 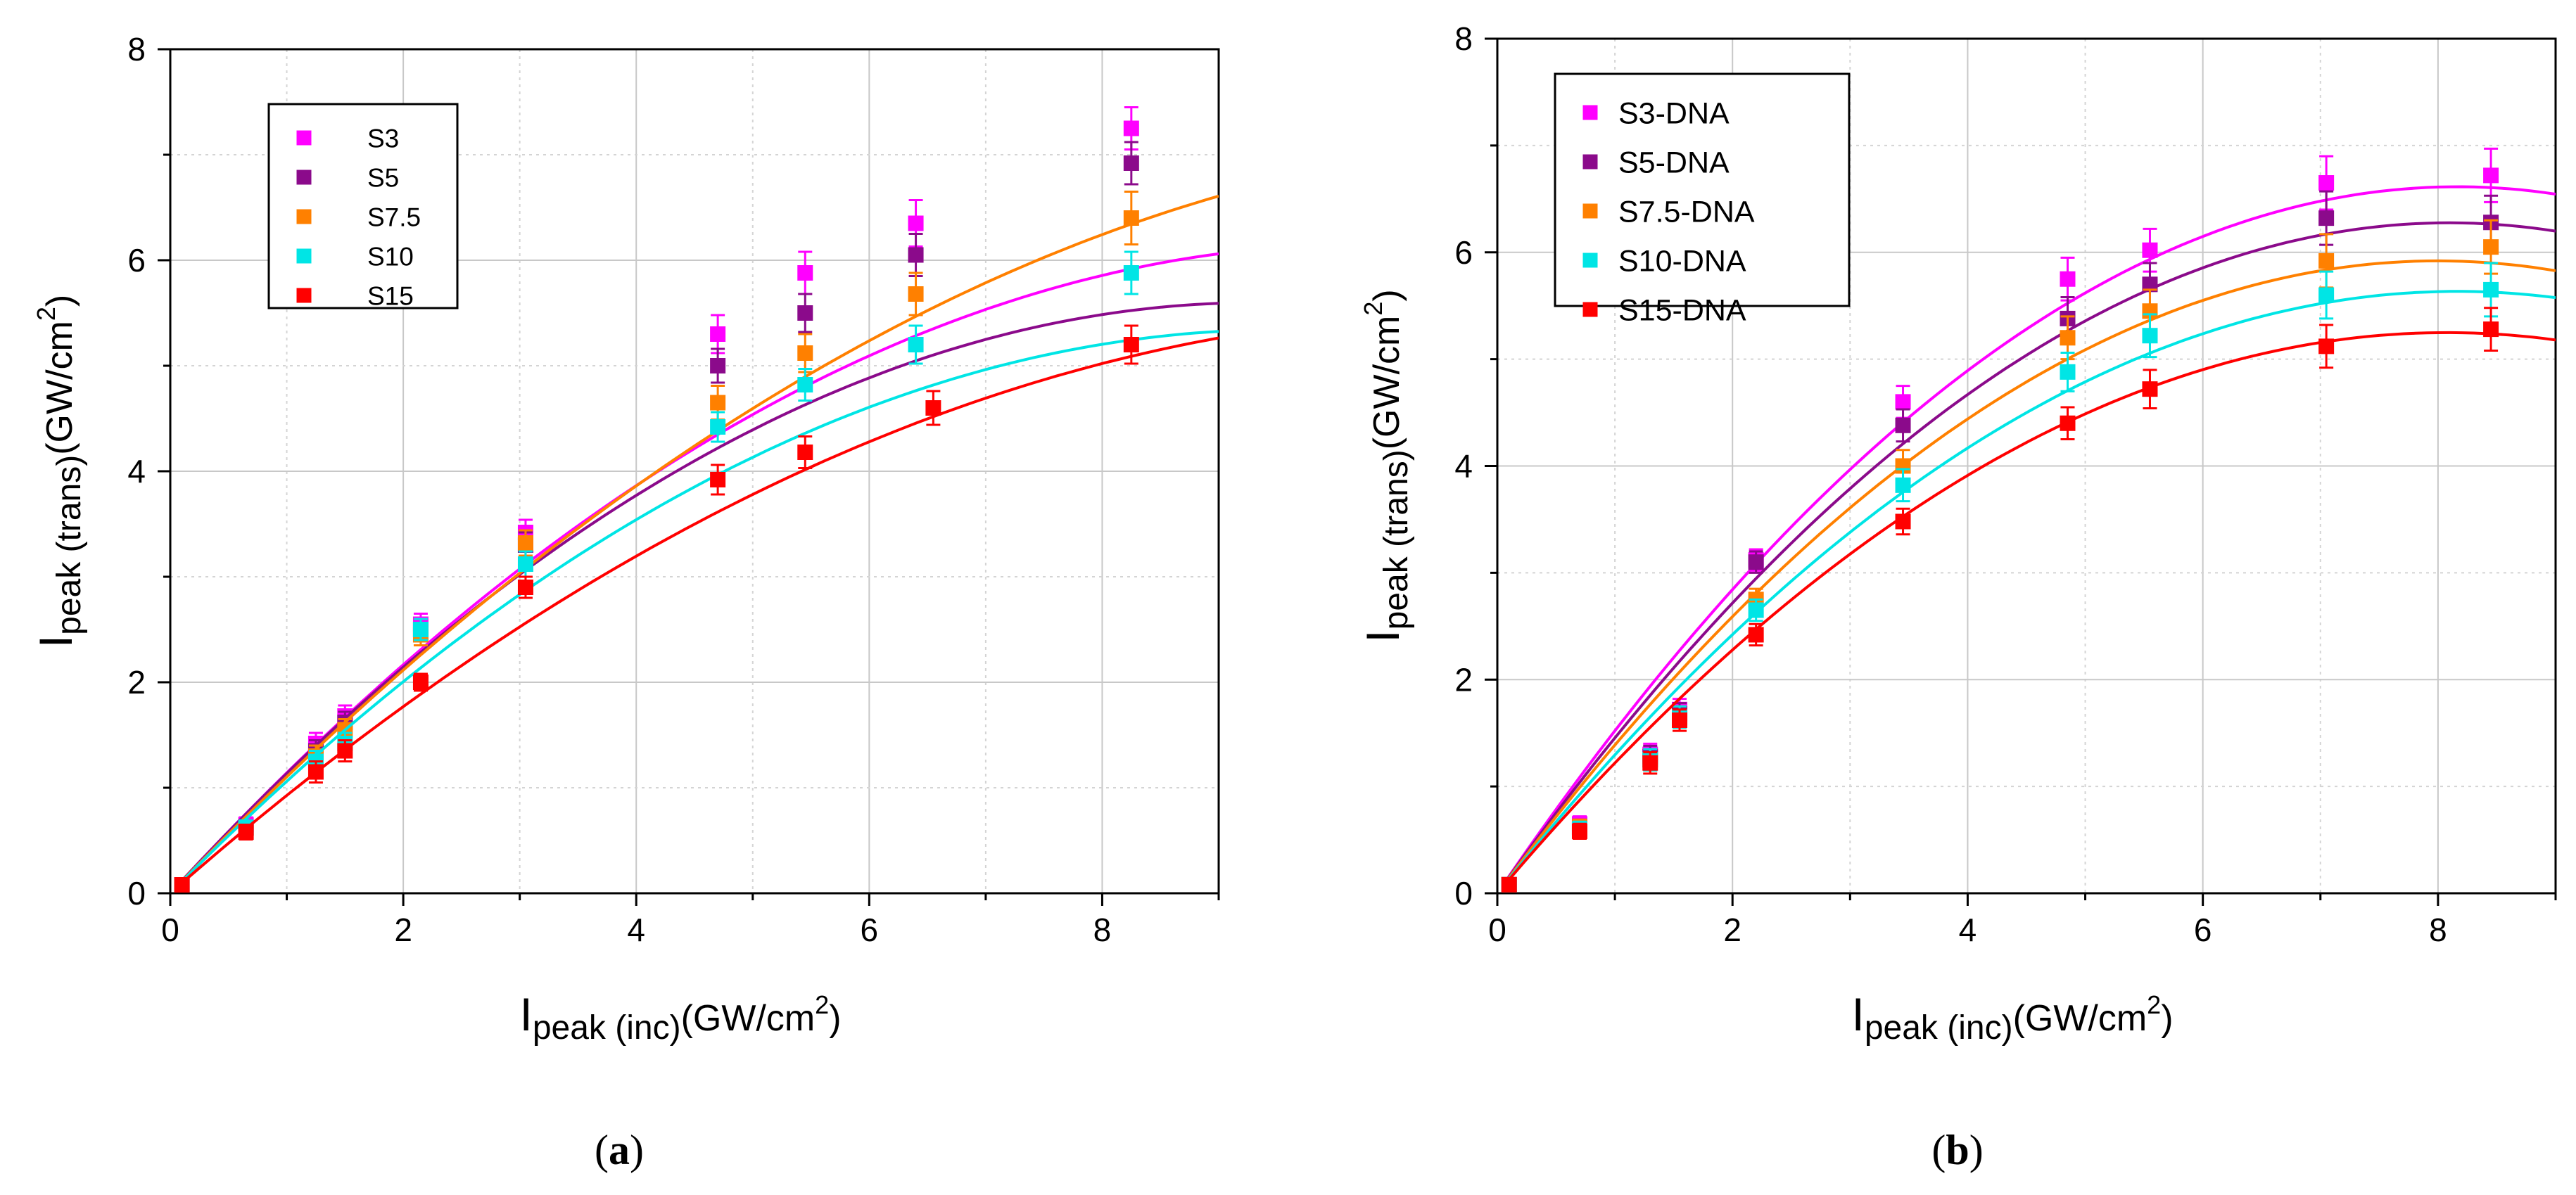 What do you see at coordinates (136, 260) in the screenshot?
I see `y-tick-label: 6` at bounding box center [136, 260].